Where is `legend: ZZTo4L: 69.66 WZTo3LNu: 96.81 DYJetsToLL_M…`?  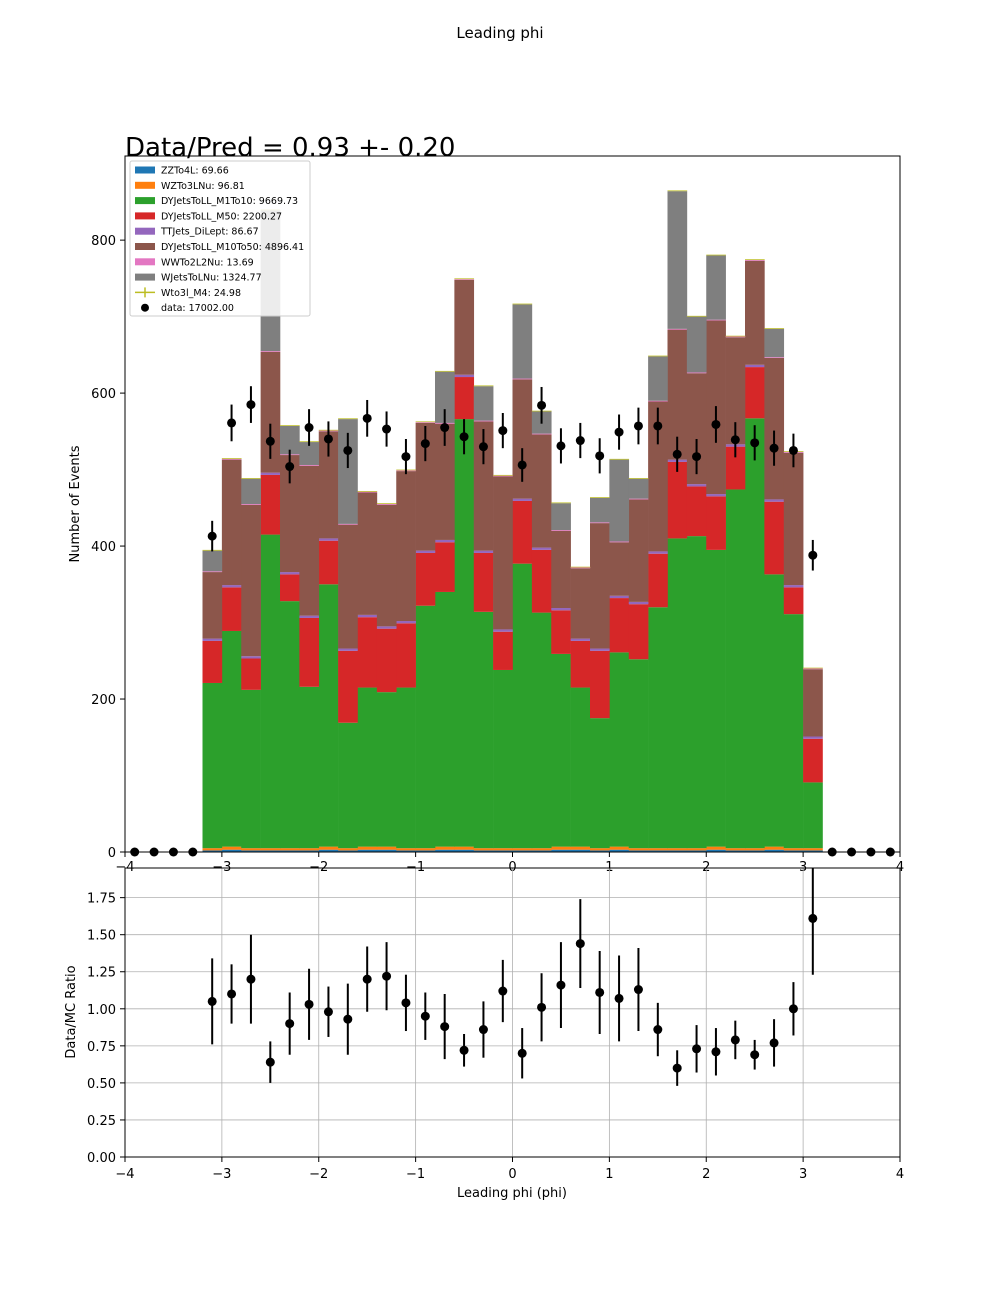
legend: ZZTo4L: 69.66 WZTo3LNu: 96.81 DYJetsToLL_M… is located at coordinates (220, 238).